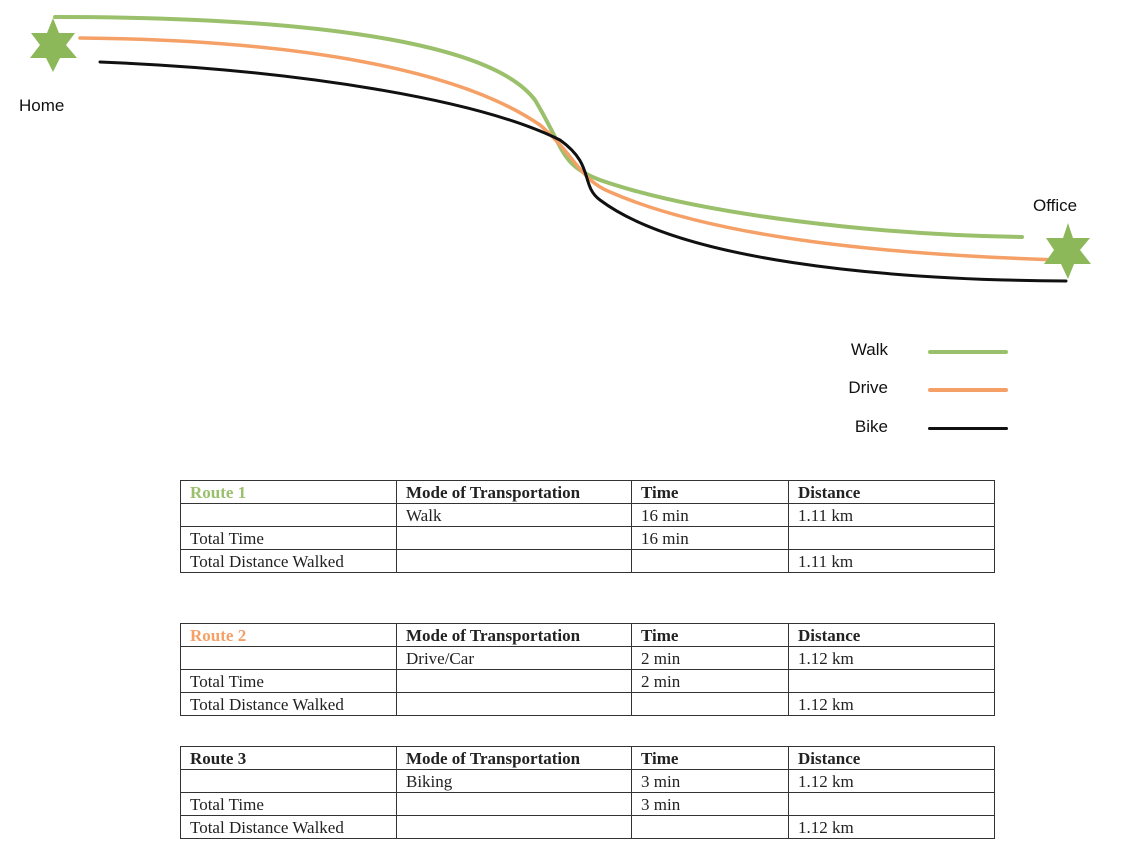 The height and width of the screenshot is (864, 1124). I want to click on legend-swatch-drive, so click(968, 390).